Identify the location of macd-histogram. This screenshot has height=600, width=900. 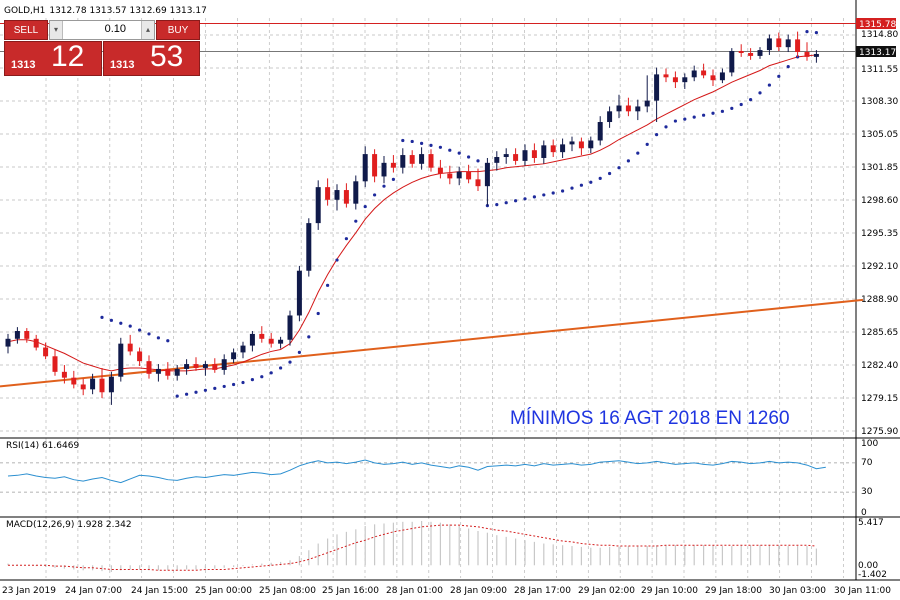
(412, 546).